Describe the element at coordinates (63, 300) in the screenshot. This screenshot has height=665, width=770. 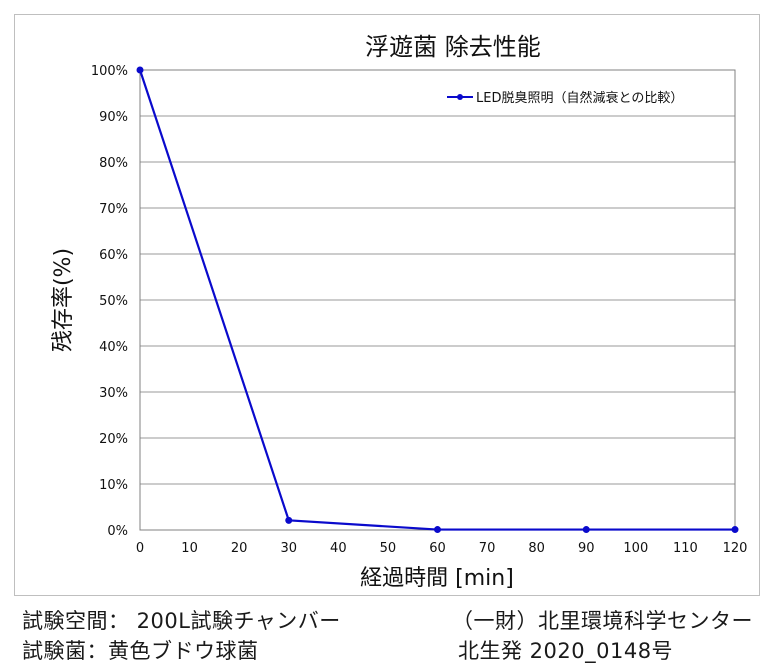
I see `y-axis-label: 残存率(%)` at that location.